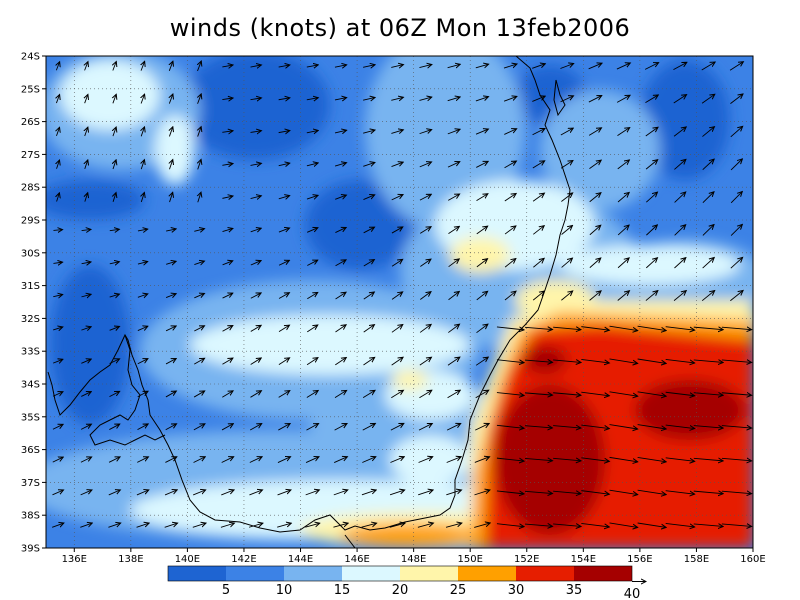 Image resolution: width=800 pixels, height=600 pixels. What do you see at coordinates (30, 516) in the screenshot?
I see `lat-tick-label: 38S` at bounding box center [30, 516].